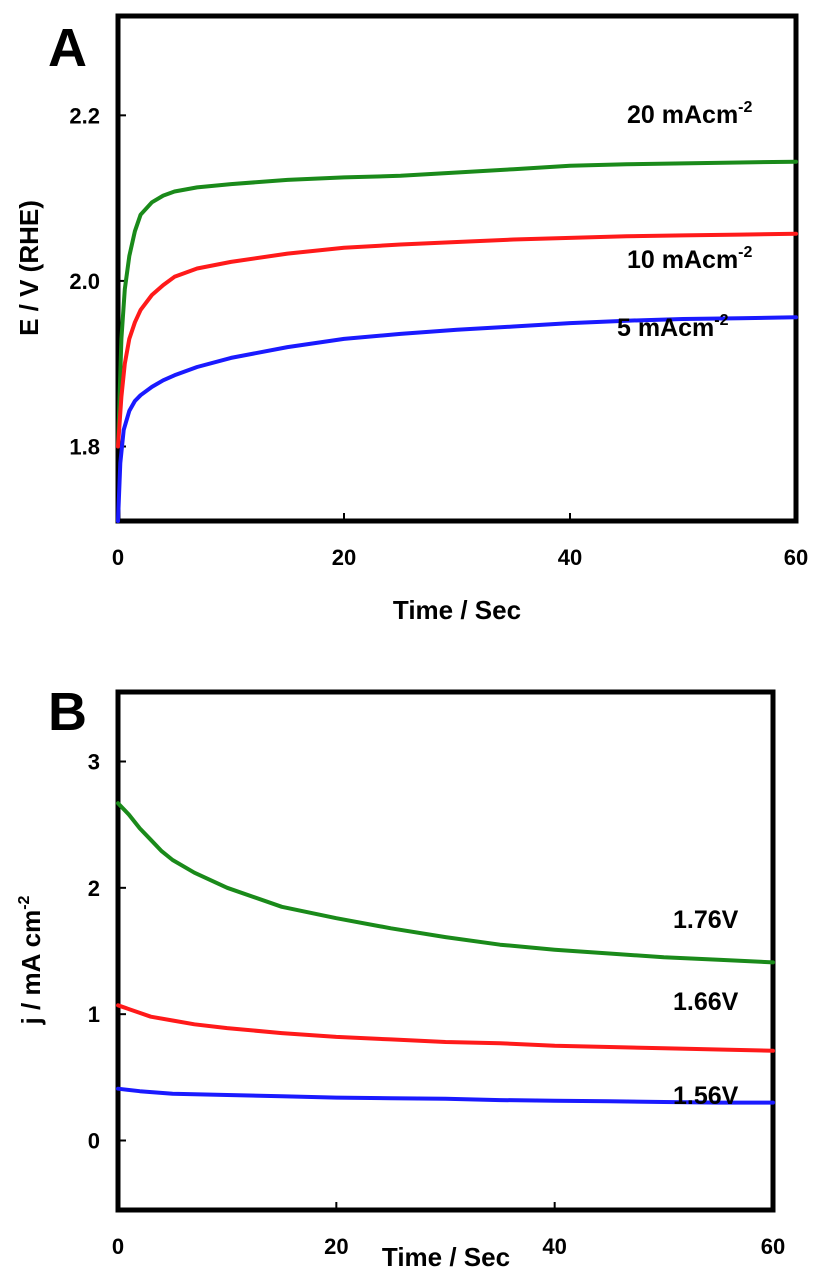 The height and width of the screenshot is (1280, 814). Describe the element at coordinates (29, 268) in the screenshot. I see `panel-a-y-axis-label: E / V (RHE)` at that location.